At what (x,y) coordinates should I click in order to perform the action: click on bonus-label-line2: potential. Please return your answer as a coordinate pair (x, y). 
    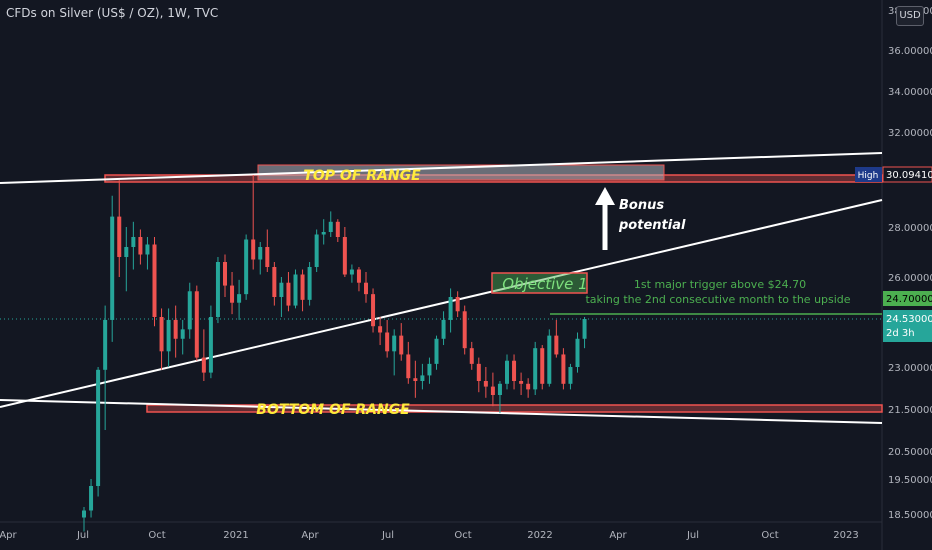
    Looking at the image, I should click on (652, 225).